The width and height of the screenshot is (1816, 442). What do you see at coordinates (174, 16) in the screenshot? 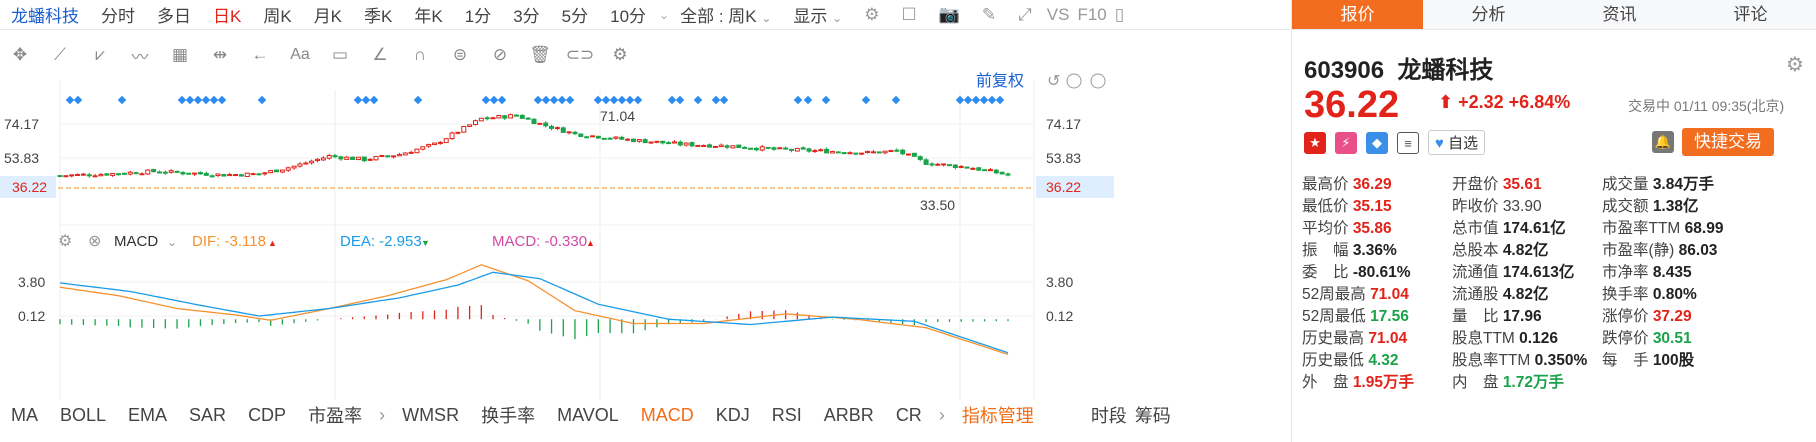
I see `tab-multiday: 多日` at bounding box center [174, 16].